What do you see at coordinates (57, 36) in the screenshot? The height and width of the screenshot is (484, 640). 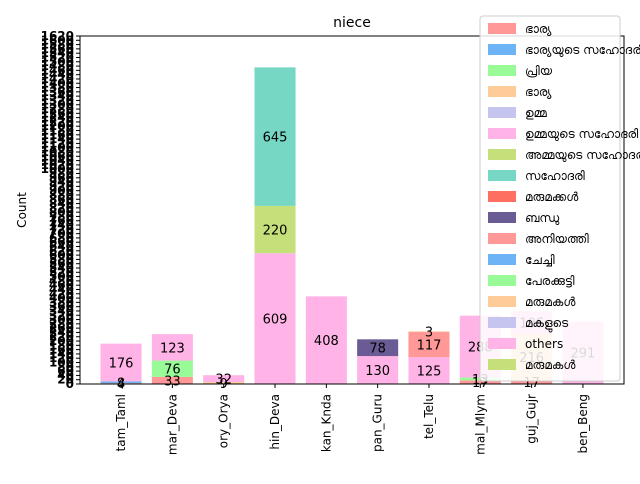 I see `y-tick-label: 1620` at bounding box center [57, 36].